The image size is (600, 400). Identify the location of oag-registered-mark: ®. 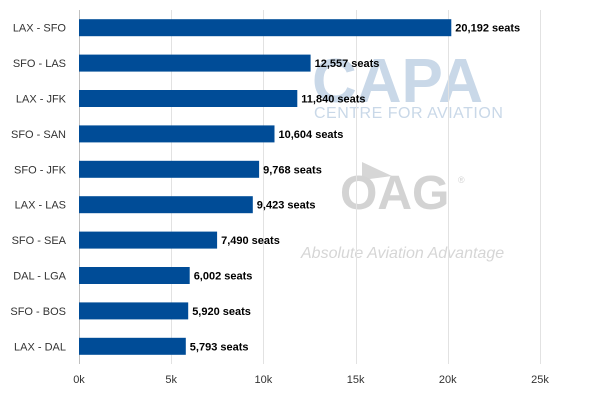
(461, 180).